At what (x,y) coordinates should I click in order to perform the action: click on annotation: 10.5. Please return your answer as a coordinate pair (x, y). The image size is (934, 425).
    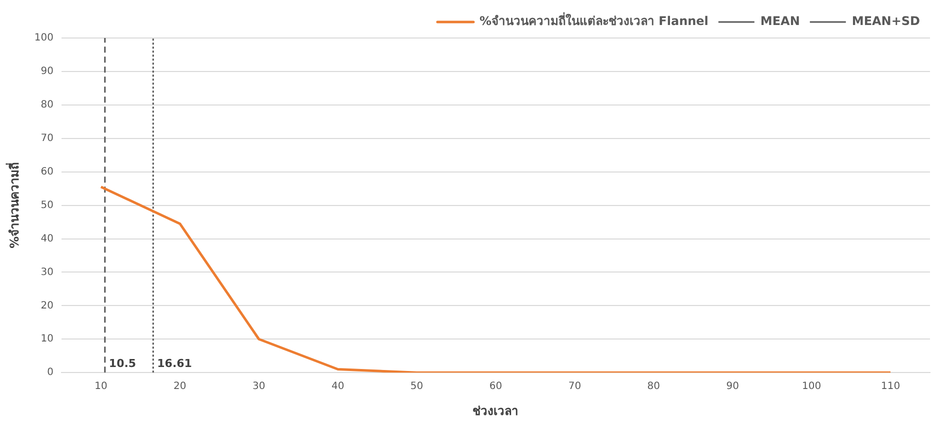
    Looking at the image, I should click on (122, 363).